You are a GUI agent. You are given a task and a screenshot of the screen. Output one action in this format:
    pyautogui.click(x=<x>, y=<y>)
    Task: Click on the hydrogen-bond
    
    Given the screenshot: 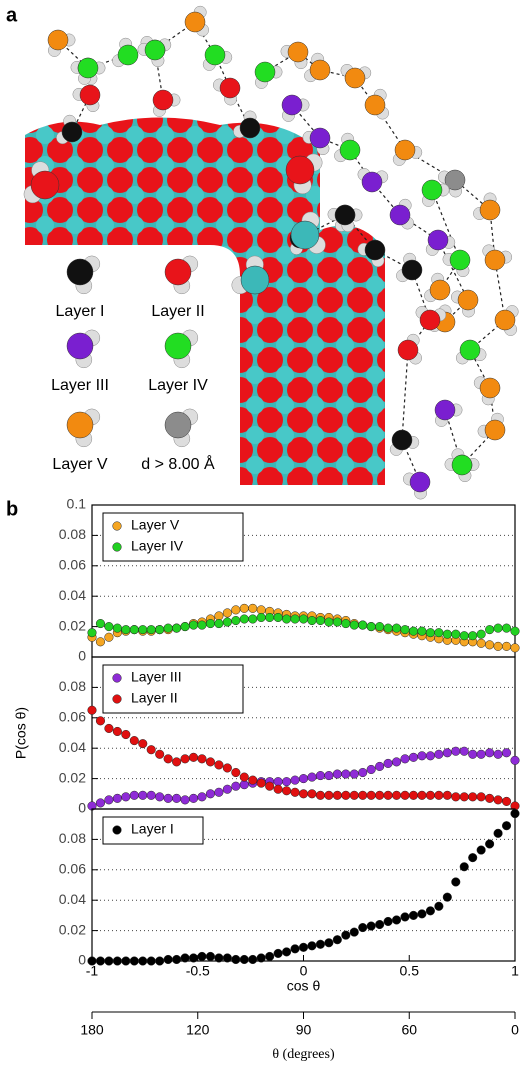 What is the action you would take?
    pyautogui.click(x=81, y=100)
    